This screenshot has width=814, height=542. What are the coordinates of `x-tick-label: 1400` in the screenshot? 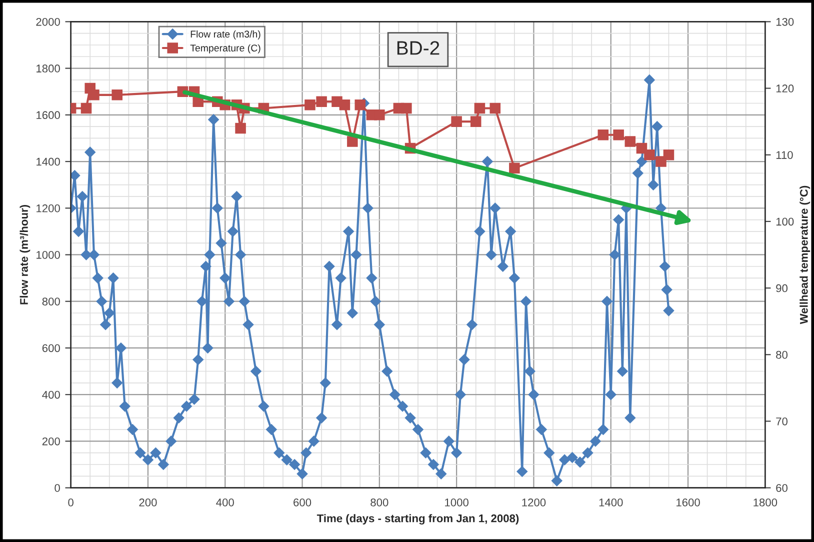 It's located at (611, 502).